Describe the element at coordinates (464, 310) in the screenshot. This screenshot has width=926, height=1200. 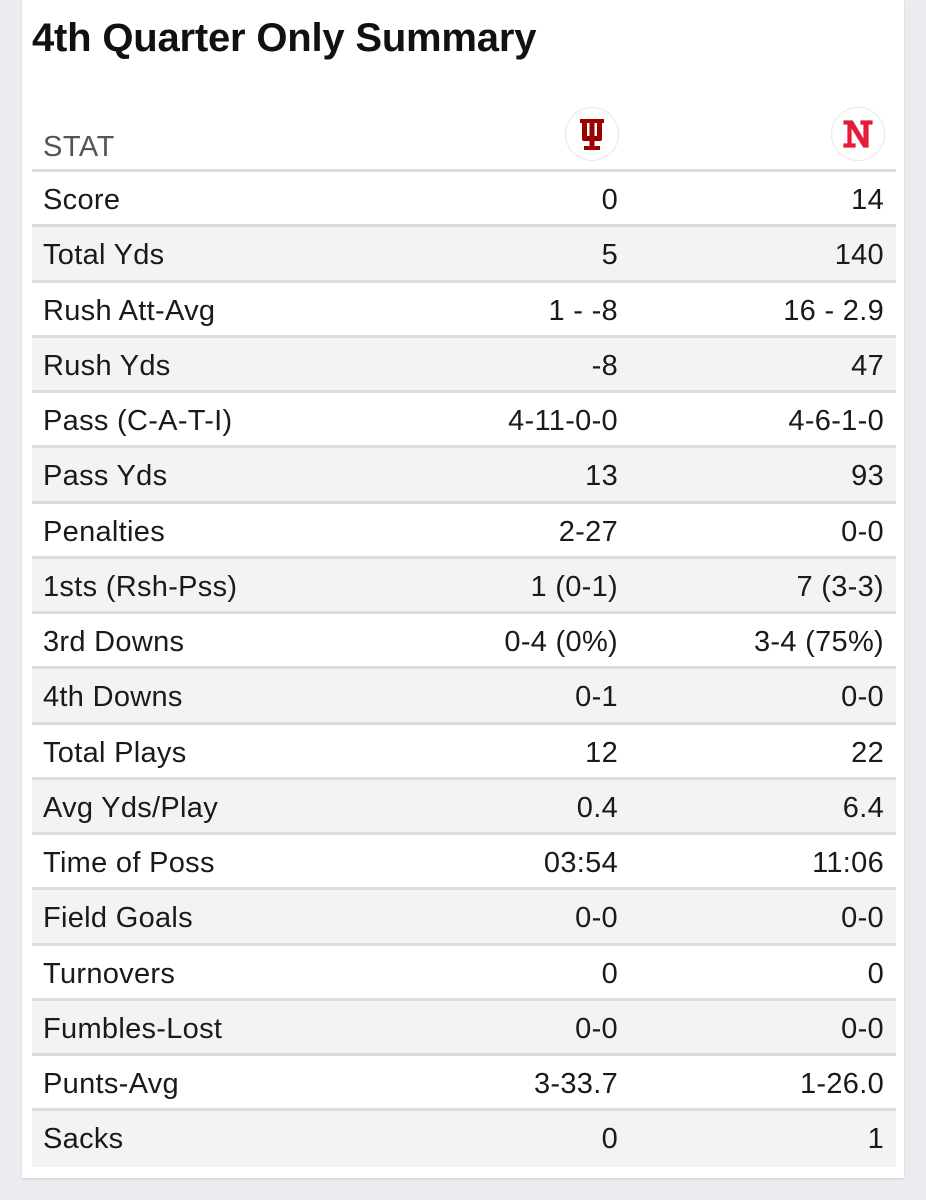
I see `table-row: Rush Att-Avg 1 - -8 16 - 2.9` at that location.